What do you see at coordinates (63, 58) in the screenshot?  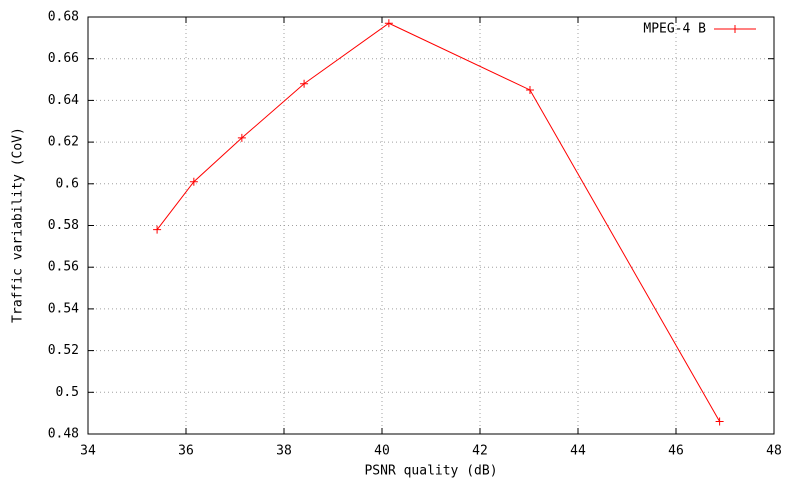 I see `y-tick-label: 0.66` at bounding box center [63, 58].